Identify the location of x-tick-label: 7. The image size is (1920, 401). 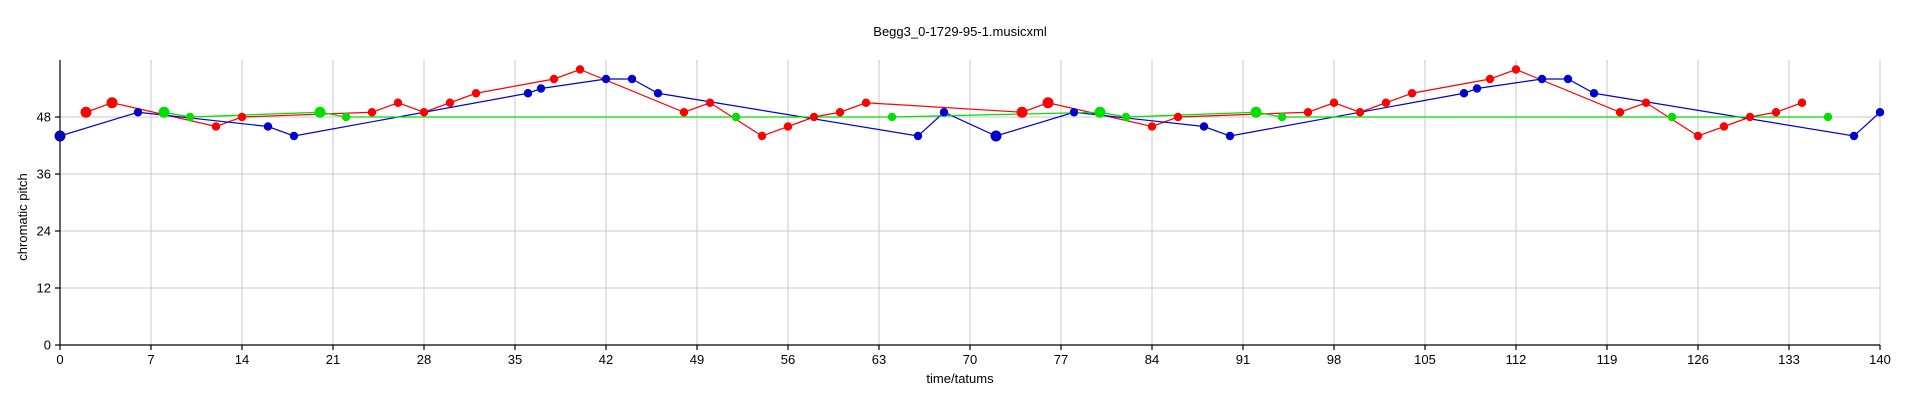
(150, 359).